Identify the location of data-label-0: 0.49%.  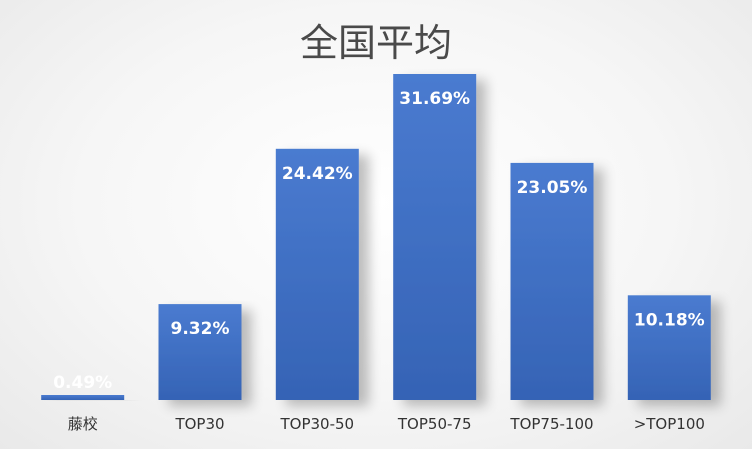
(82, 383).